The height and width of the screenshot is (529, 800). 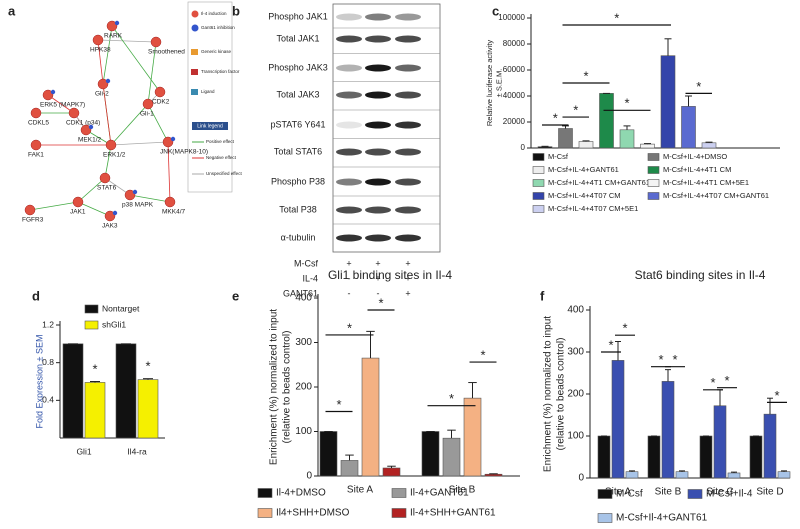 I want to click on blot-row-label: Phospho JAK1, so click(x=298, y=16).